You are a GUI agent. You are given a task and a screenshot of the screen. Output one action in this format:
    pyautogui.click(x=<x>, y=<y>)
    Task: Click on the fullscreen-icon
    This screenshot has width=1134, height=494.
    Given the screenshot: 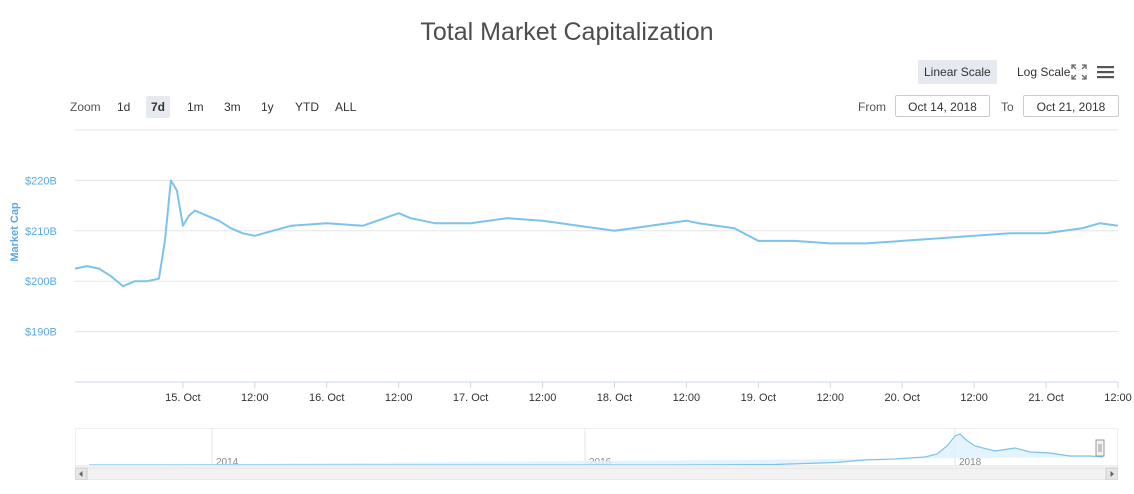 What is the action you would take?
    pyautogui.click(x=1079, y=72)
    